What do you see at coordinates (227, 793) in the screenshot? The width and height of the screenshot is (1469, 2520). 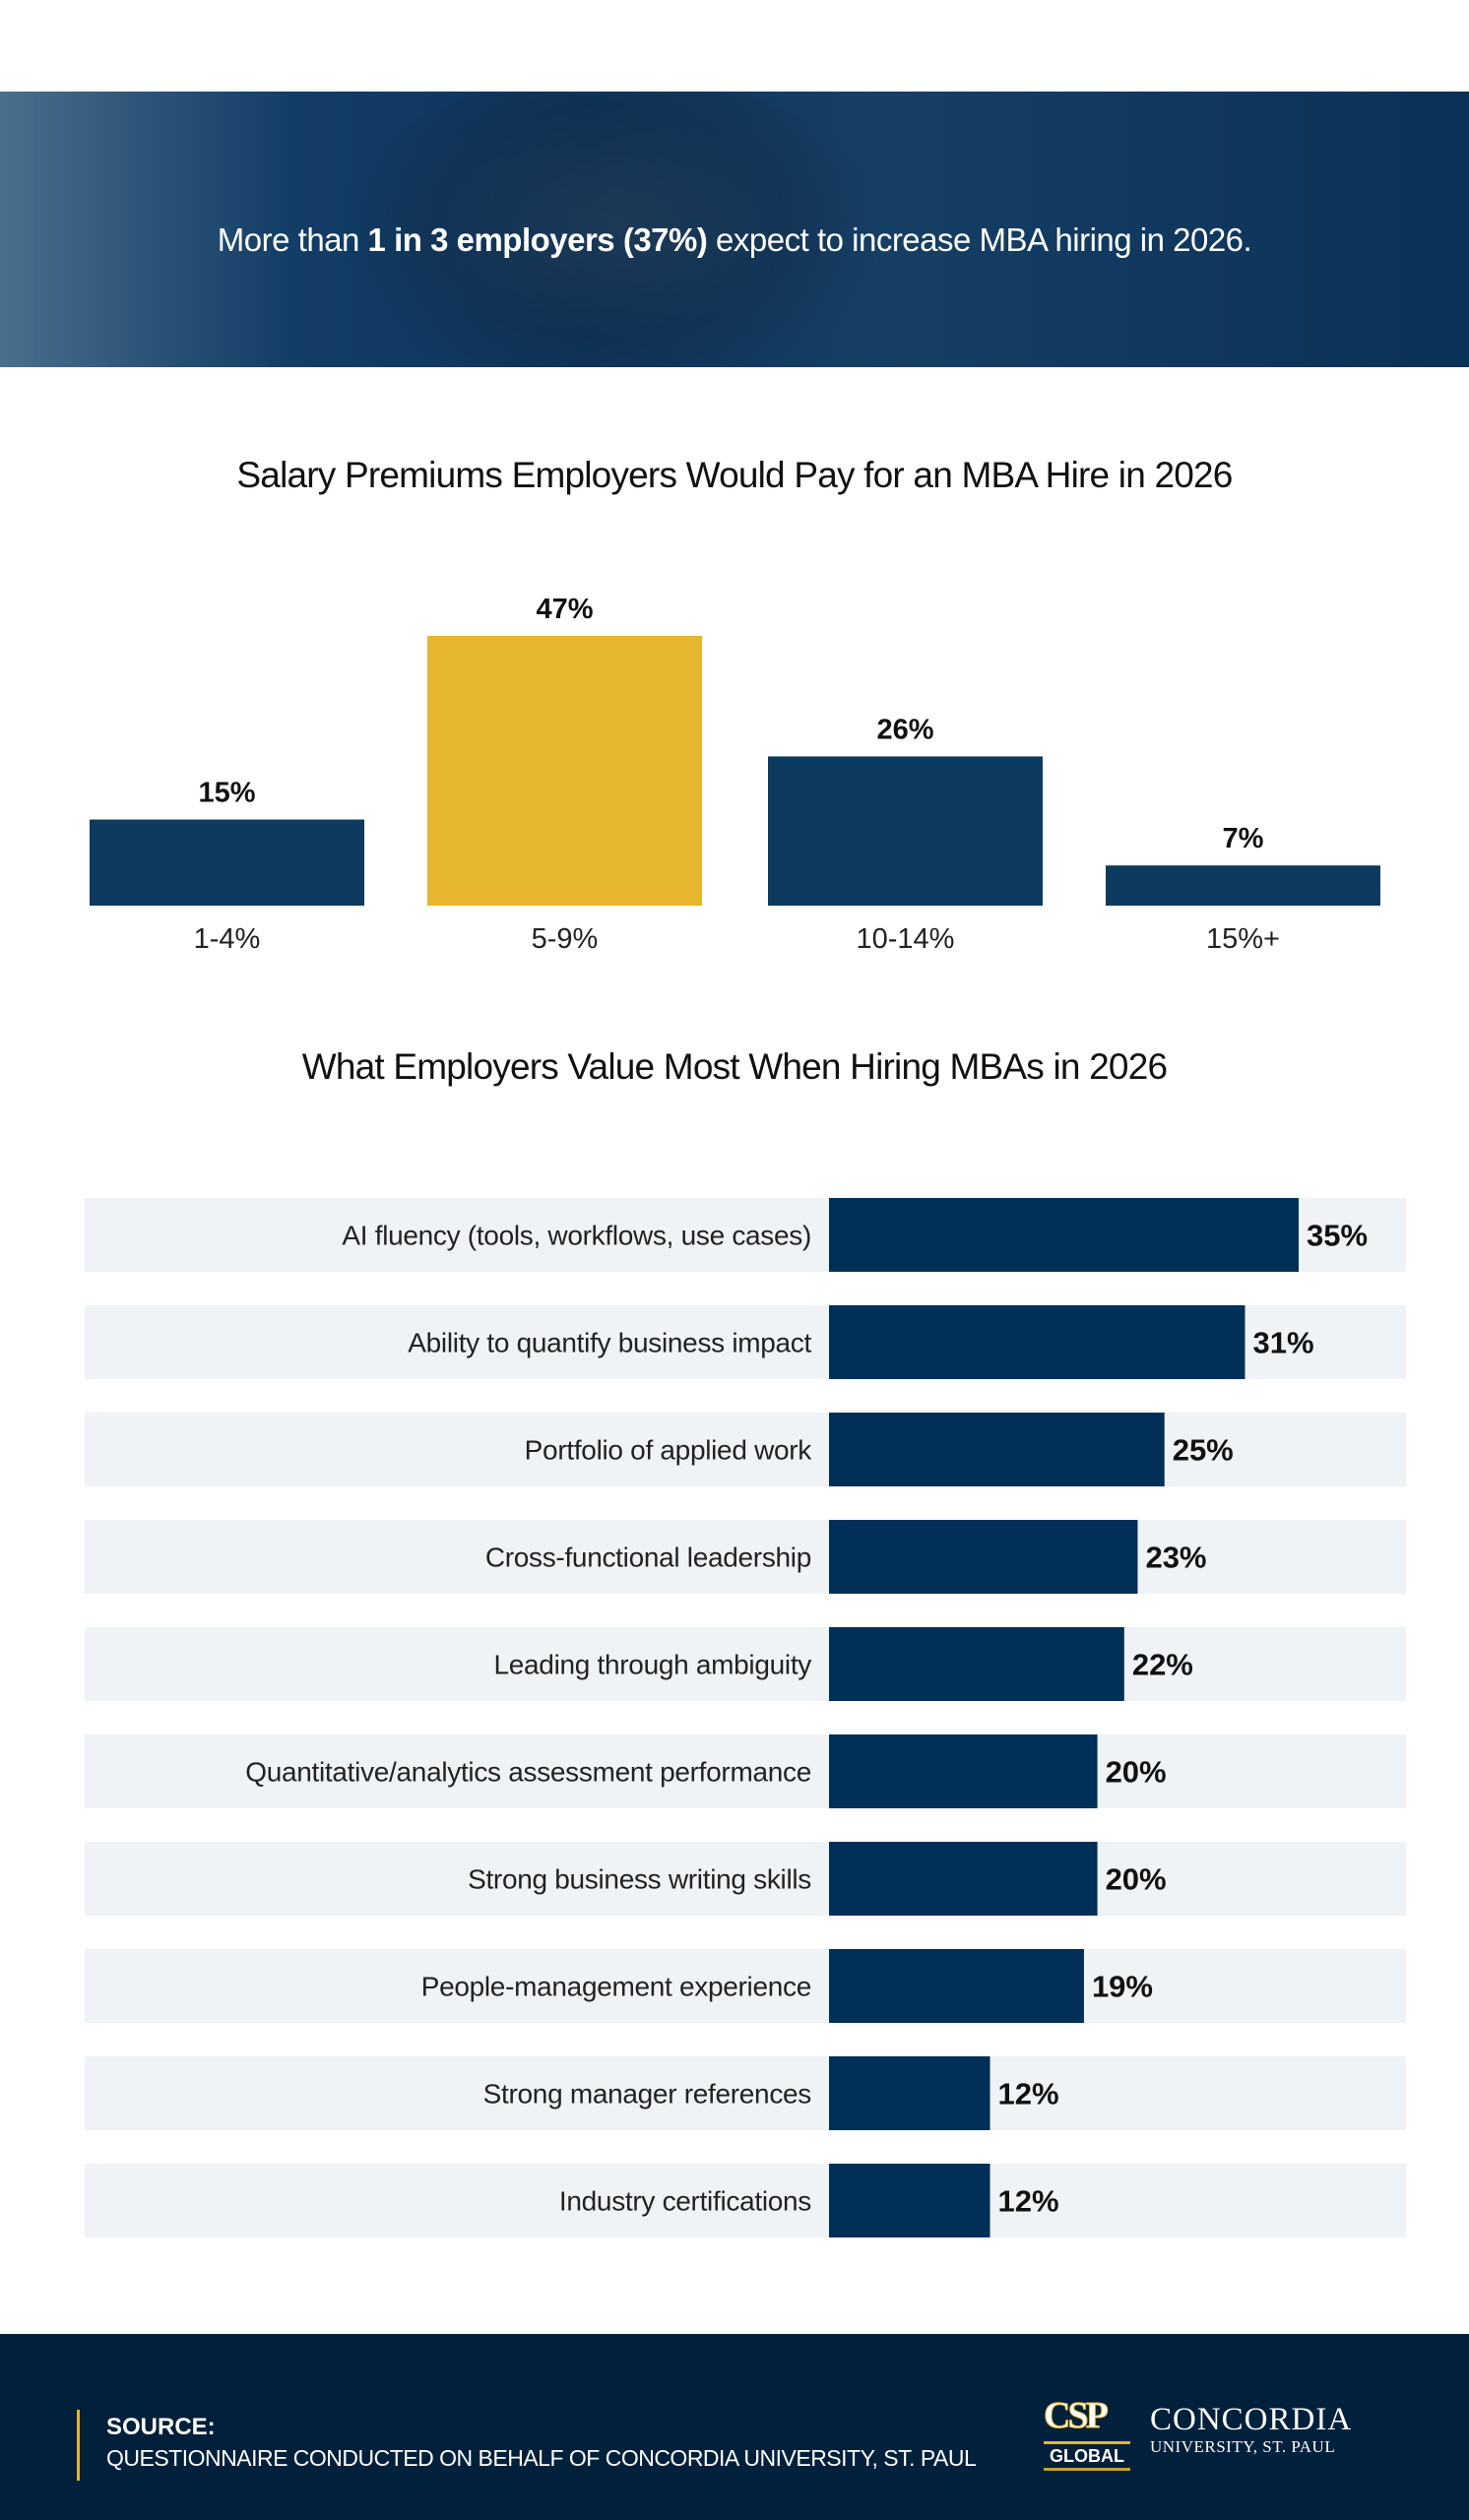 I see `salary-data-label: 15%` at bounding box center [227, 793].